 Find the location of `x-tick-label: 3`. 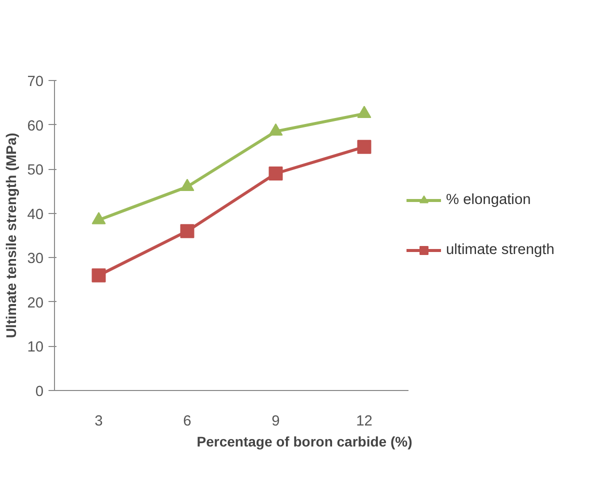

x-tick-label: 3 is located at coordinates (98, 422).